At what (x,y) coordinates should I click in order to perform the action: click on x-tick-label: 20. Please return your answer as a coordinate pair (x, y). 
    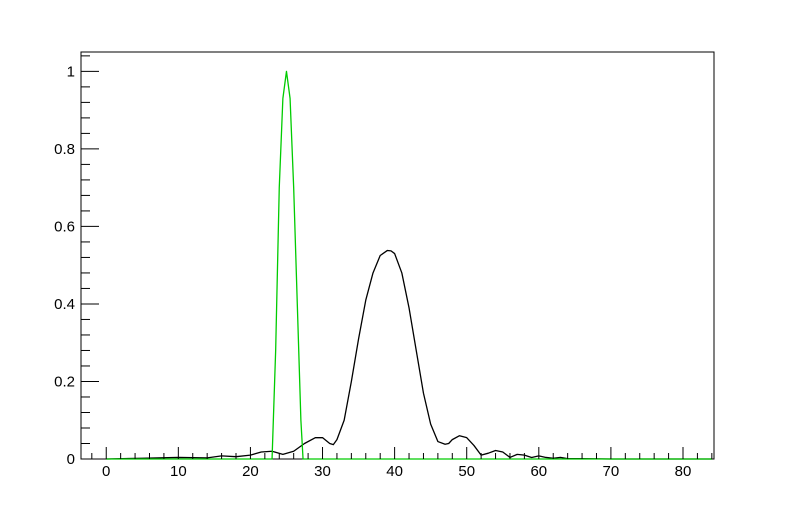
    Looking at the image, I should click on (250, 471).